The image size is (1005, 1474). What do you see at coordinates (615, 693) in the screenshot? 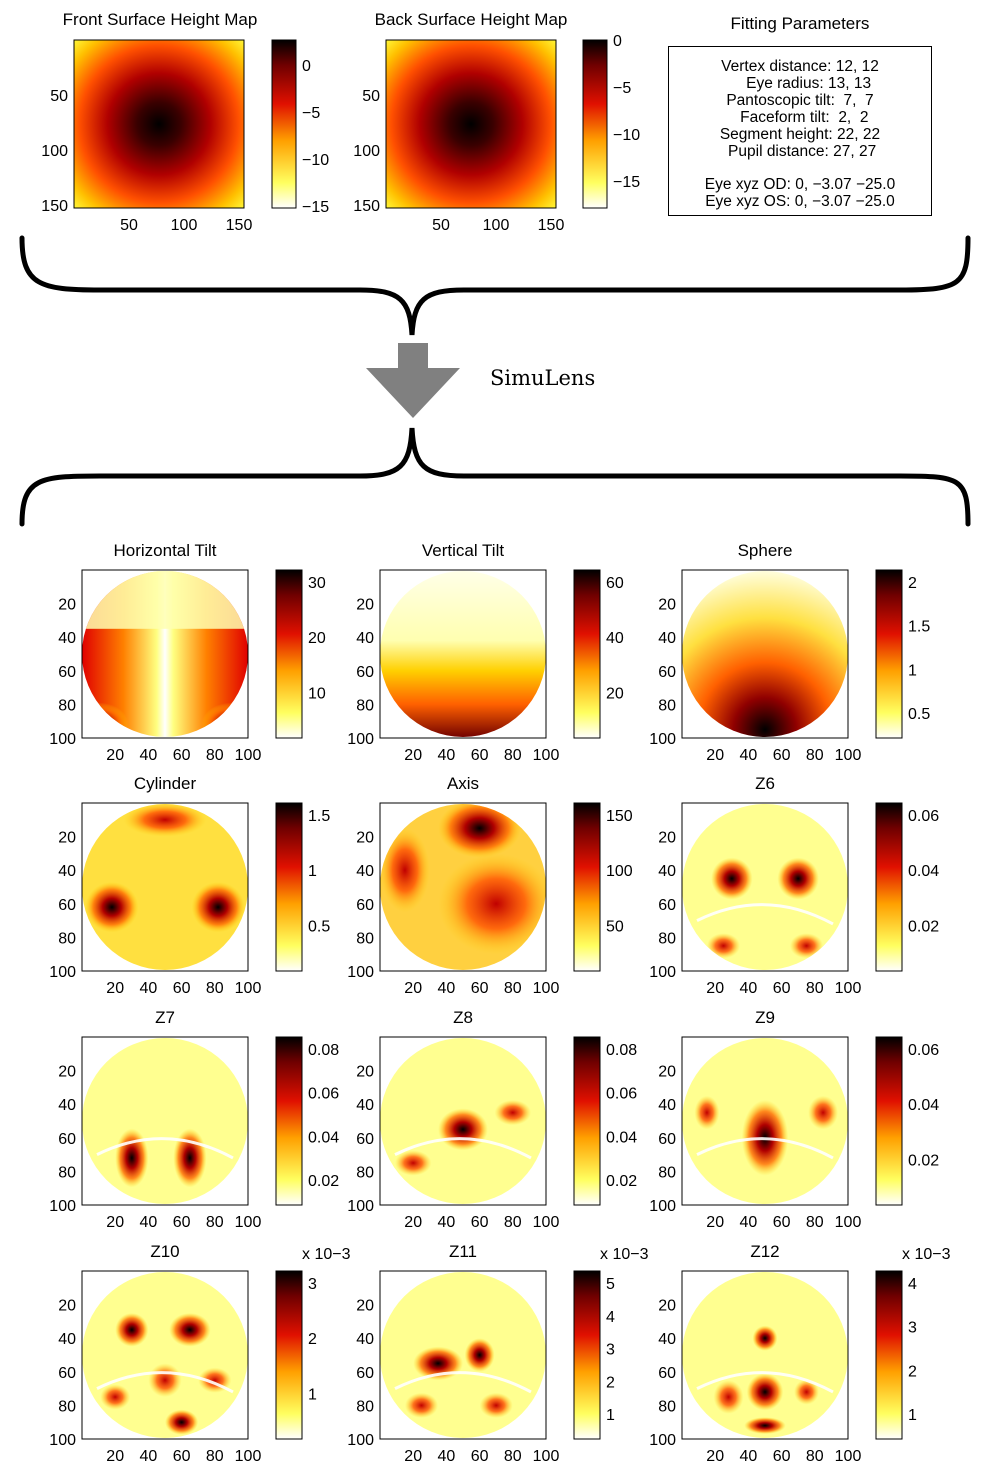
I see `panel-cbar-tick: 20` at bounding box center [615, 693].